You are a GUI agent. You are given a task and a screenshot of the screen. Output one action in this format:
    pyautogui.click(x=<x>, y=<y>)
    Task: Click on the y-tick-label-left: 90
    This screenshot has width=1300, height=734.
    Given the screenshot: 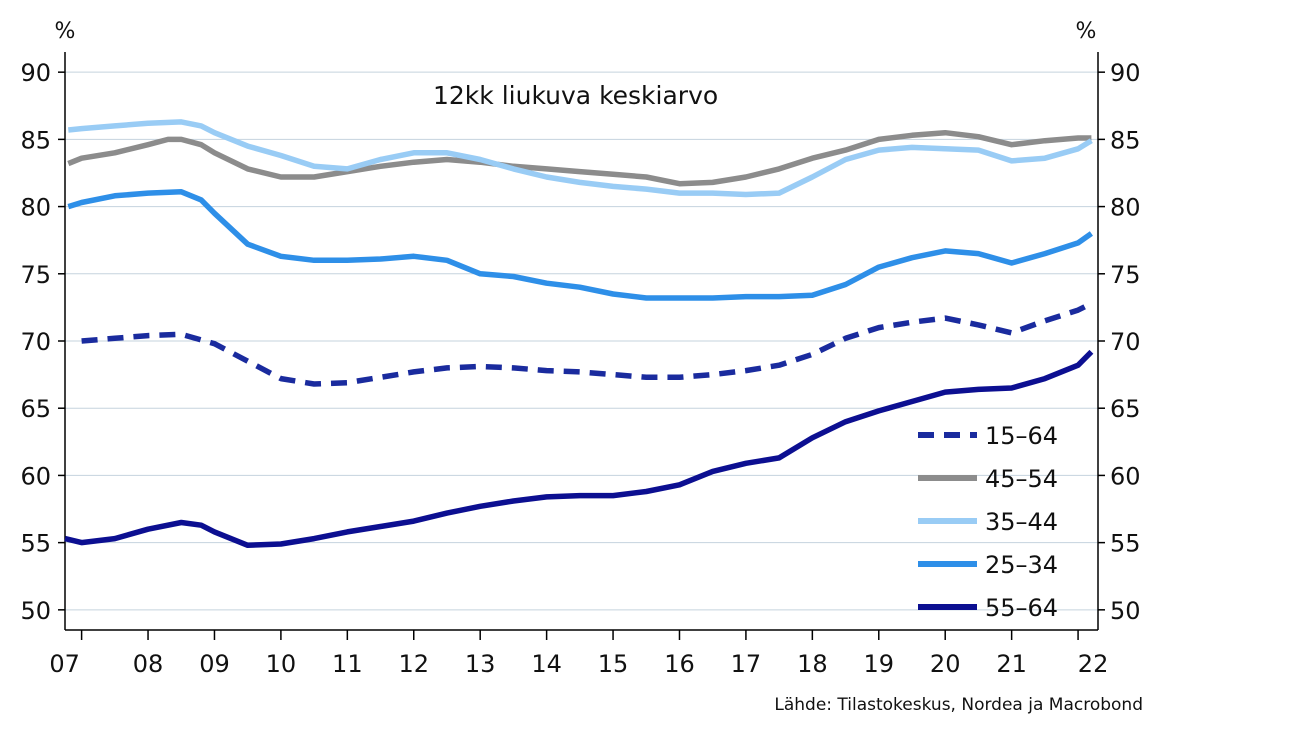 What is the action you would take?
    pyautogui.click(x=35, y=73)
    